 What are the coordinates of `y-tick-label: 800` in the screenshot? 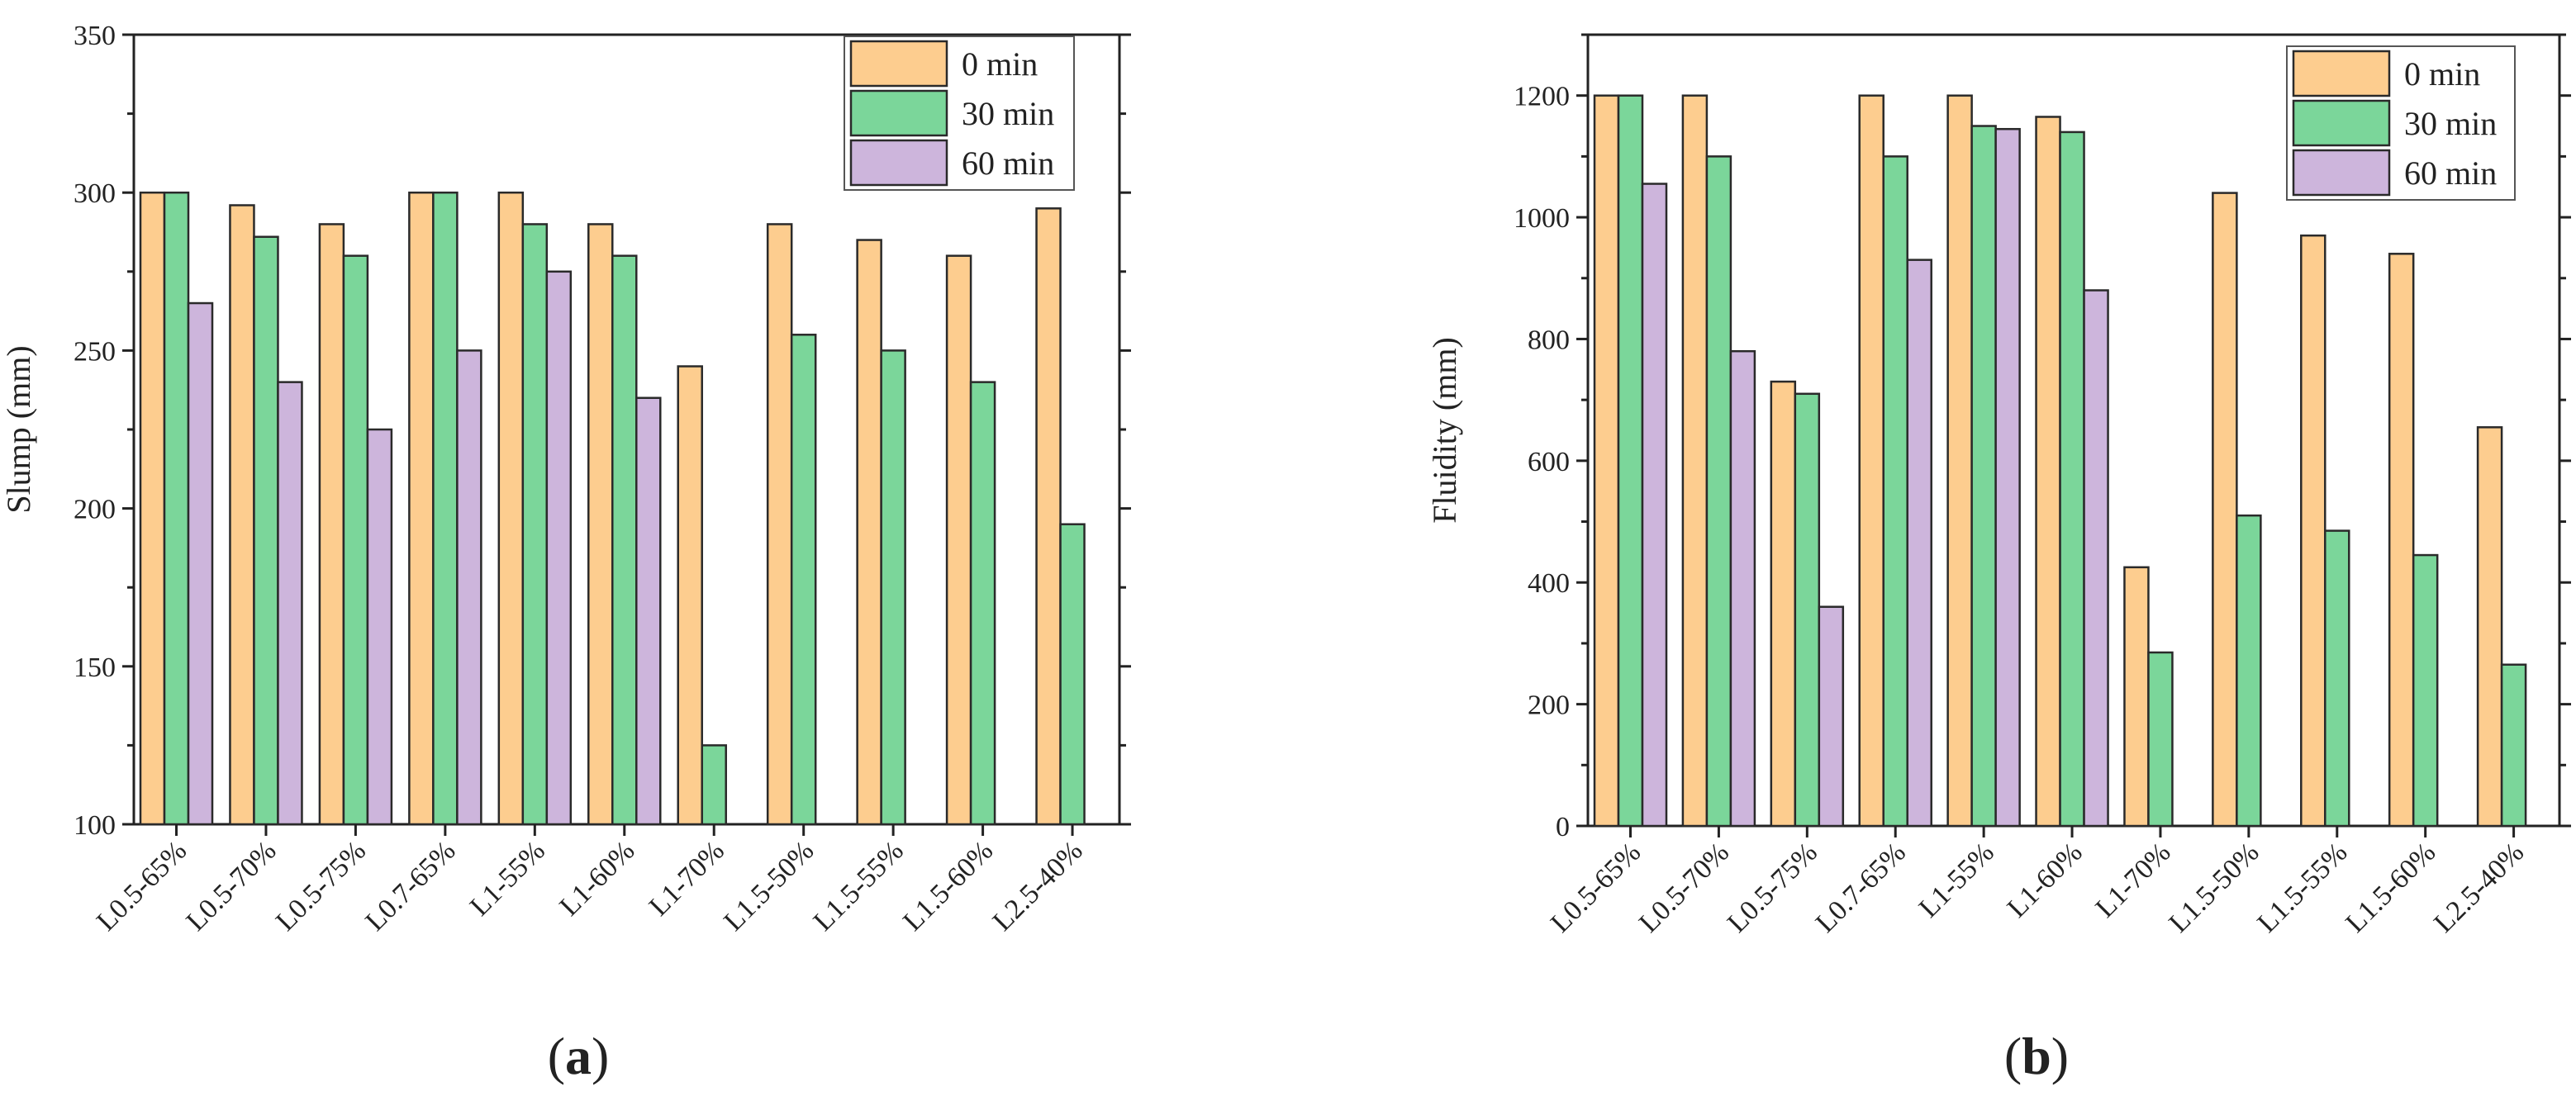 It's located at (1549, 340).